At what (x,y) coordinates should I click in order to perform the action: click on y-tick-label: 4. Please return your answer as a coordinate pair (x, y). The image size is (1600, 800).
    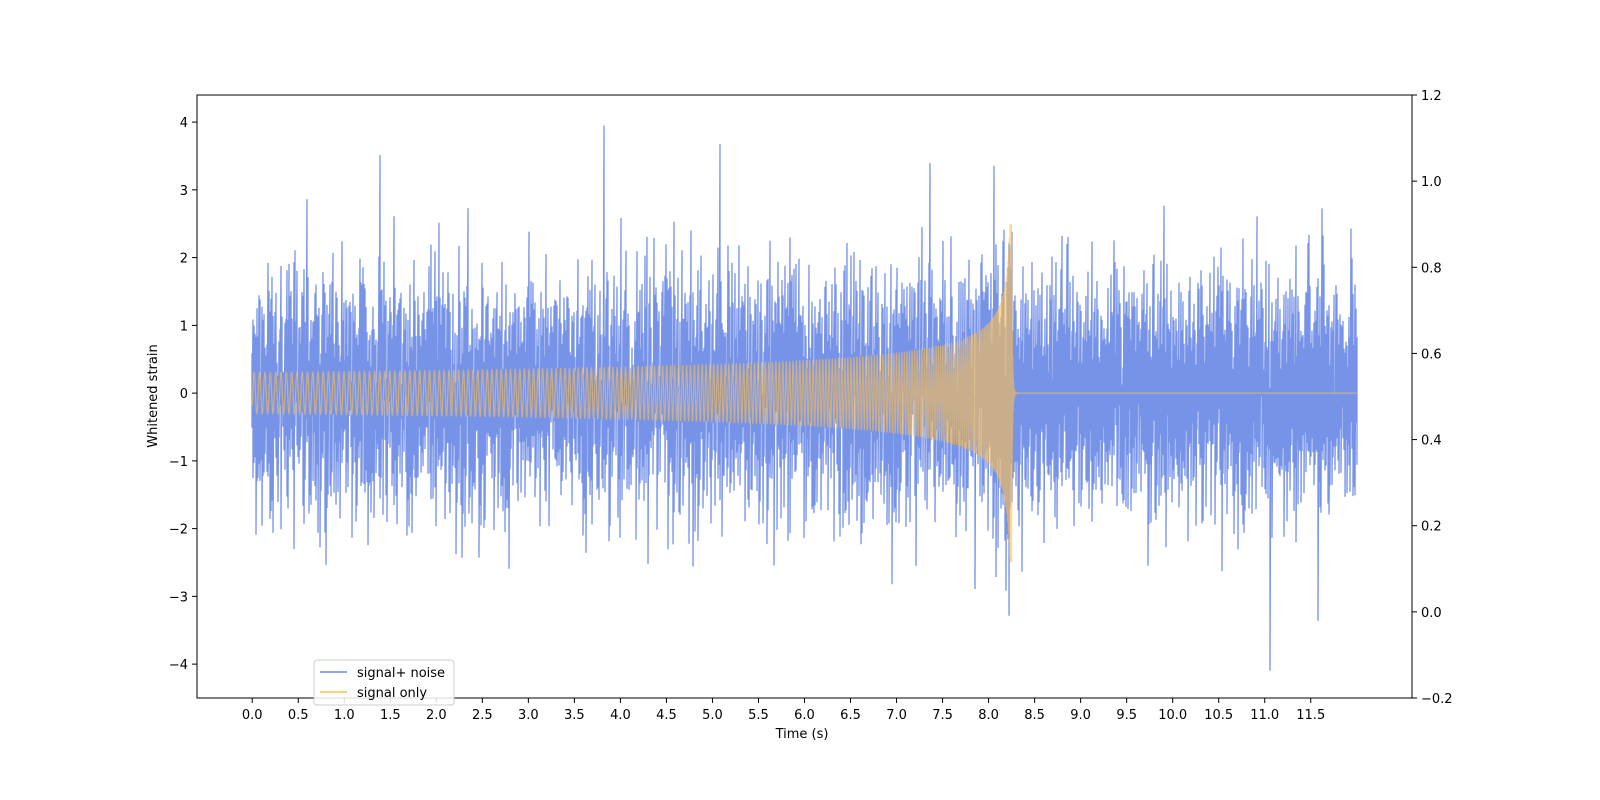
    Looking at the image, I should click on (184, 123).